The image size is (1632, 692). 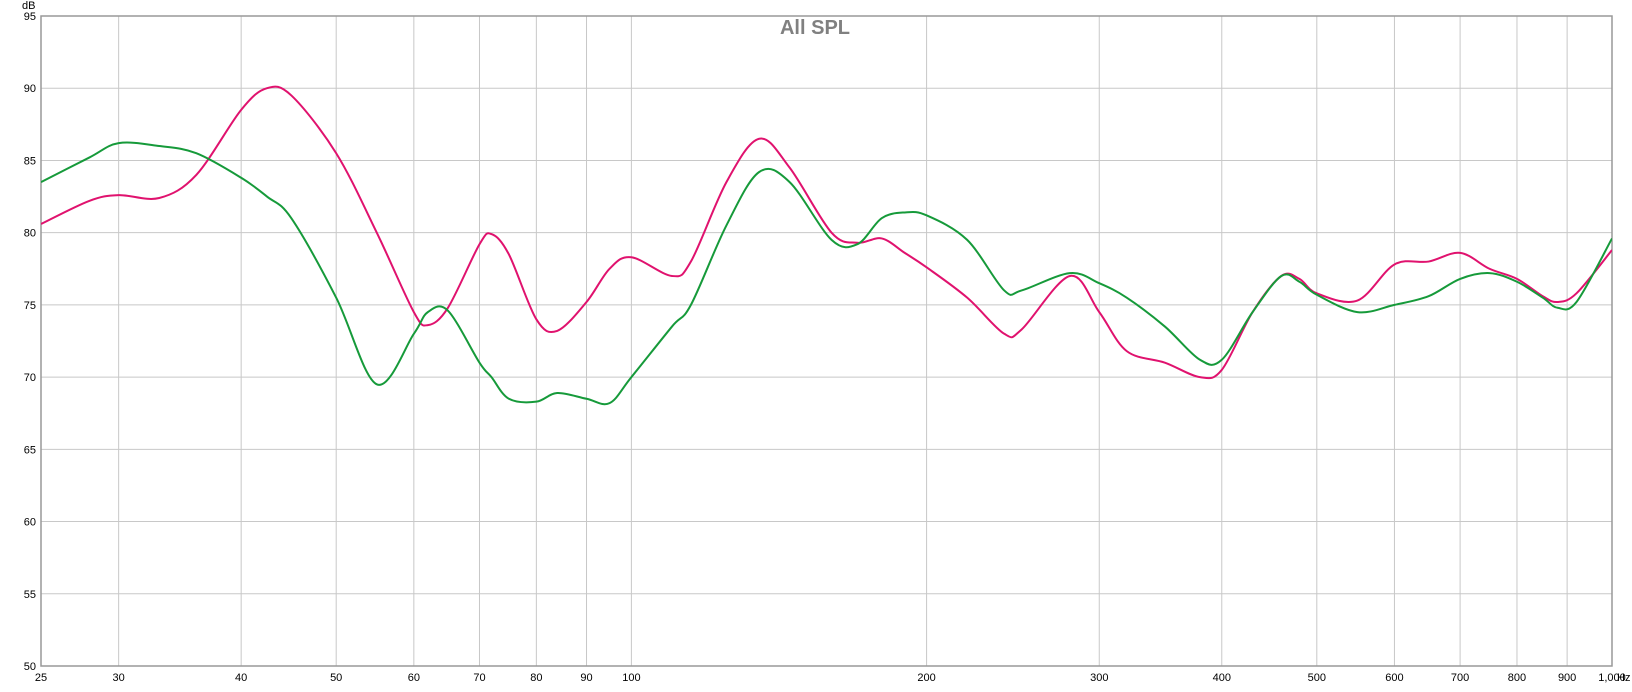 I want to click on y-tick-label: 50, so click(x=30, y=667).